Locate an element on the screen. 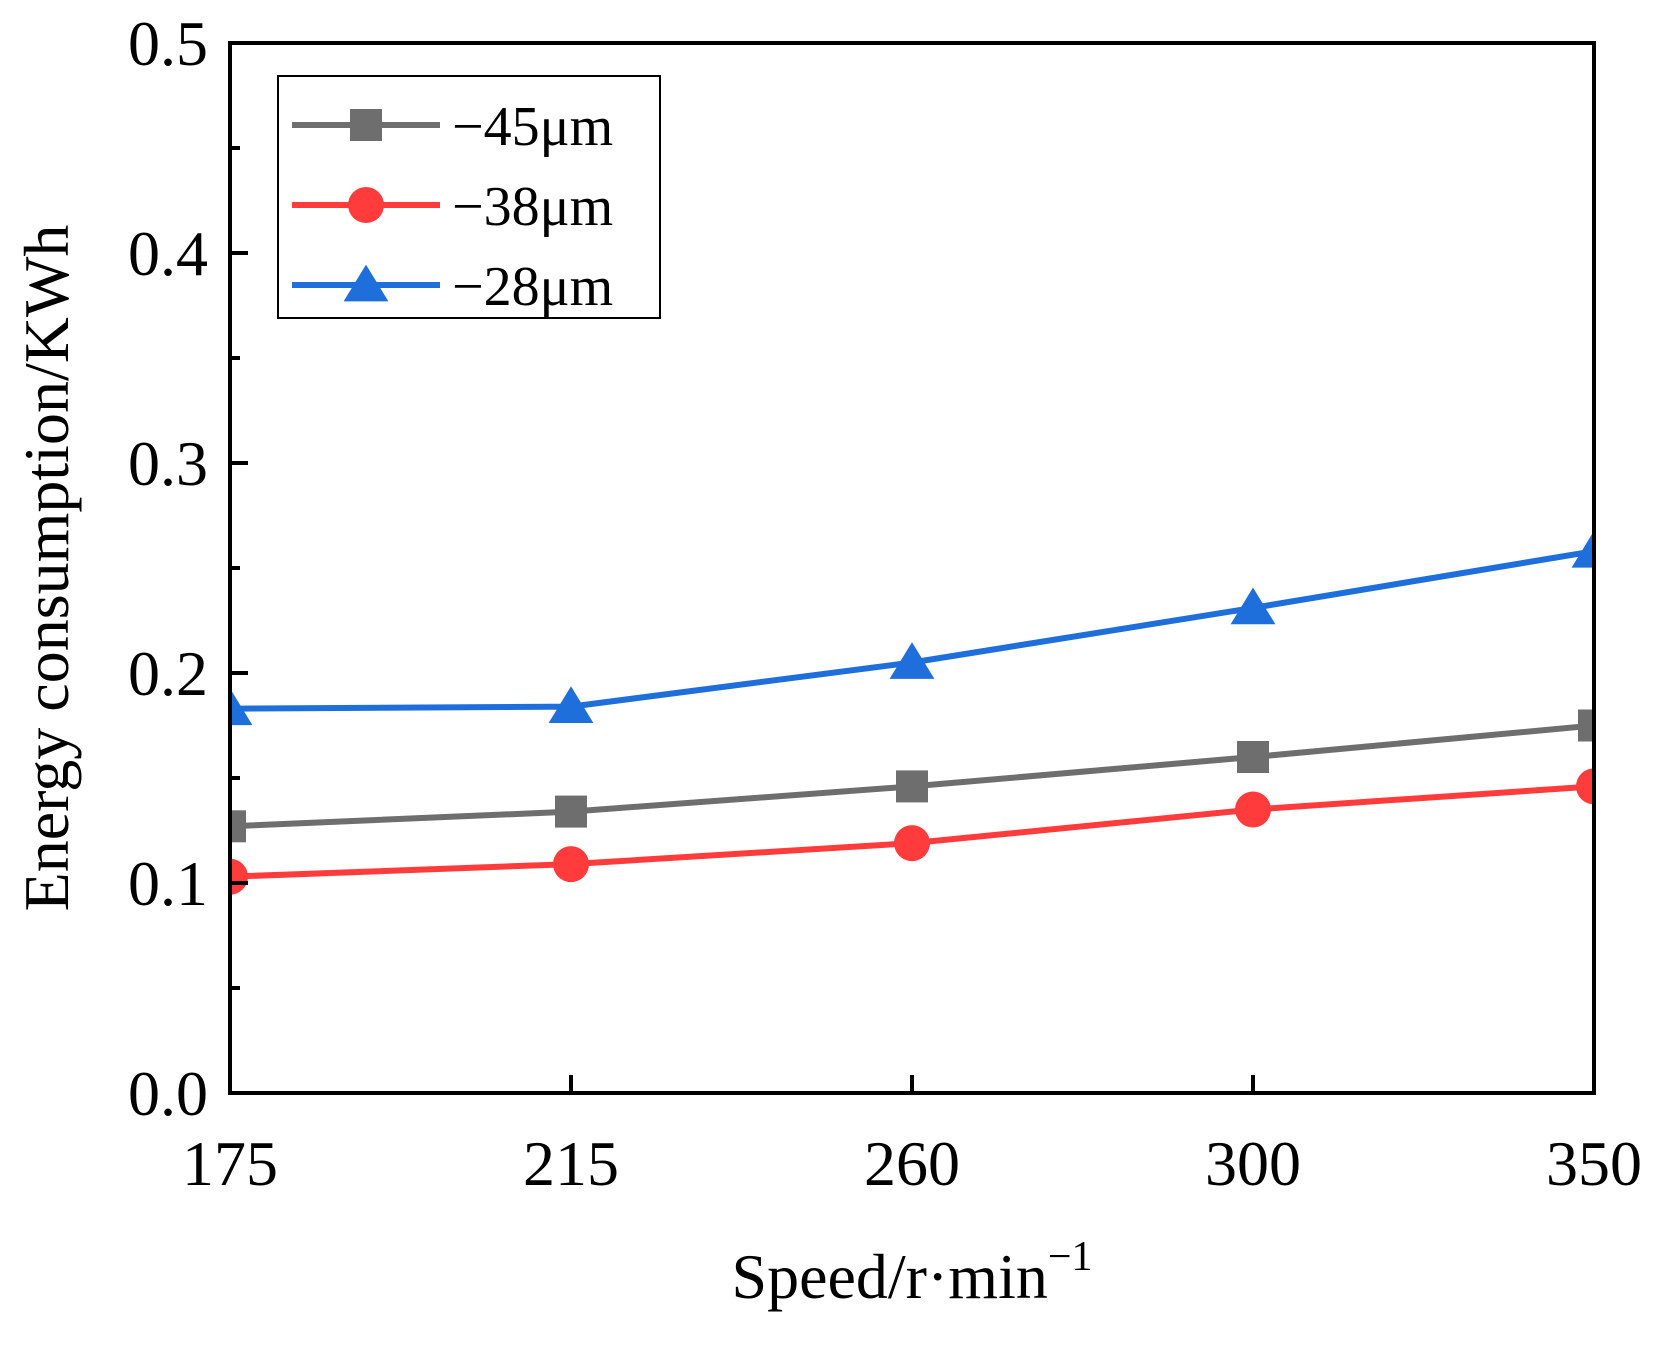 The height and width of the screenshot is (1348, 1656). series-triangle is located at coordinates (912, 628).